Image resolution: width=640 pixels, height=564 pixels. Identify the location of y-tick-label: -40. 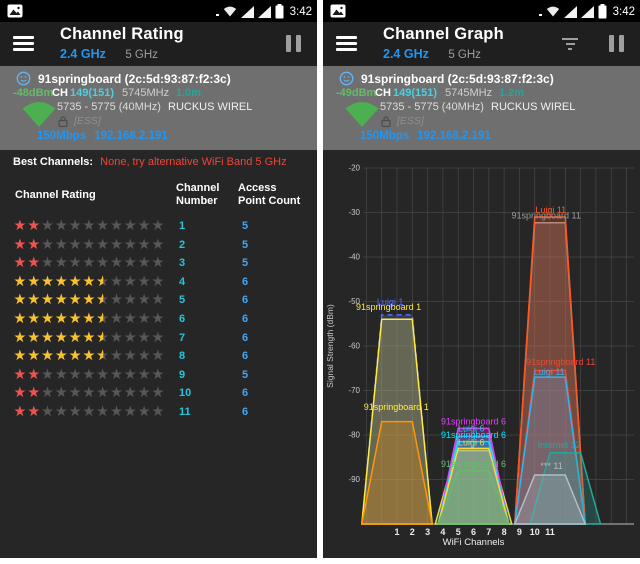
(354, 257).